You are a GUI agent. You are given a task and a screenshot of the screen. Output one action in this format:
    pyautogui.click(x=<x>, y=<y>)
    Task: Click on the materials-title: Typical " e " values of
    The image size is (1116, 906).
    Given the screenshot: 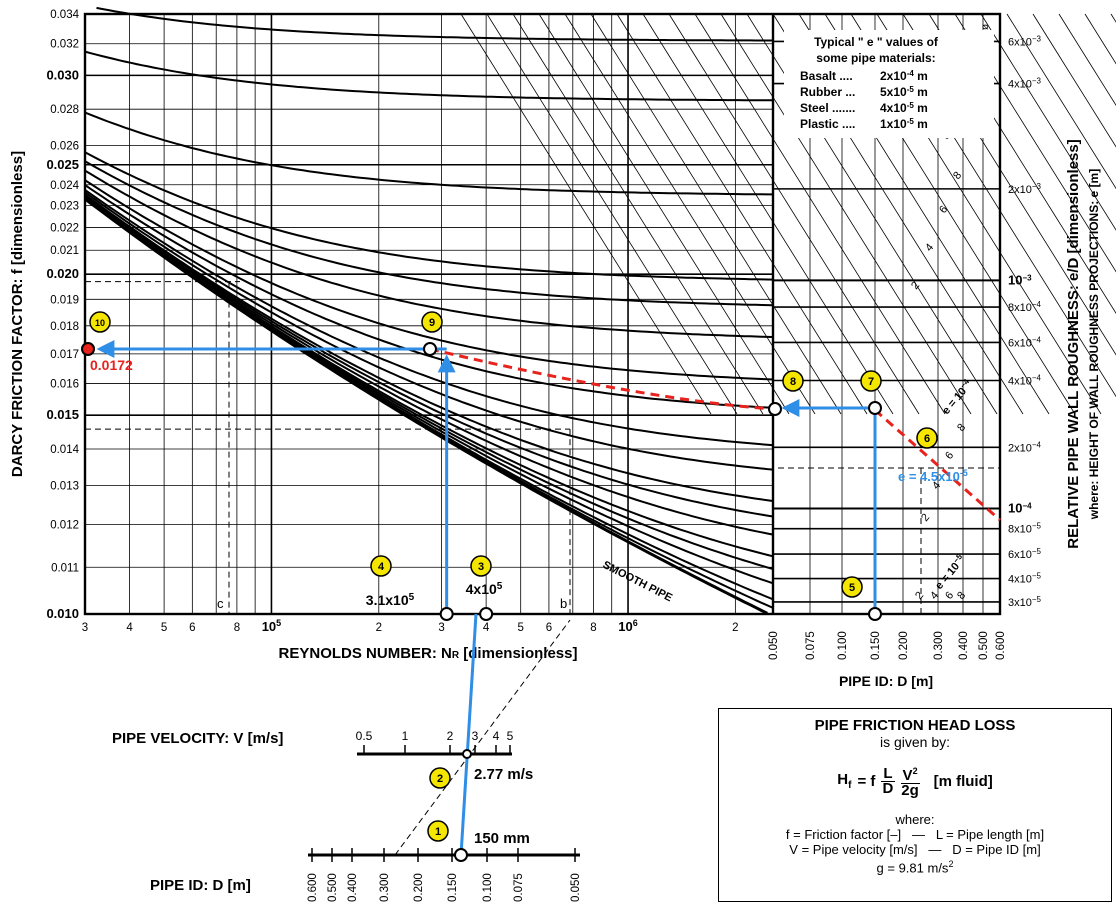 What is the action you would take?
    pyautogui.click(x=876, y=42)
    